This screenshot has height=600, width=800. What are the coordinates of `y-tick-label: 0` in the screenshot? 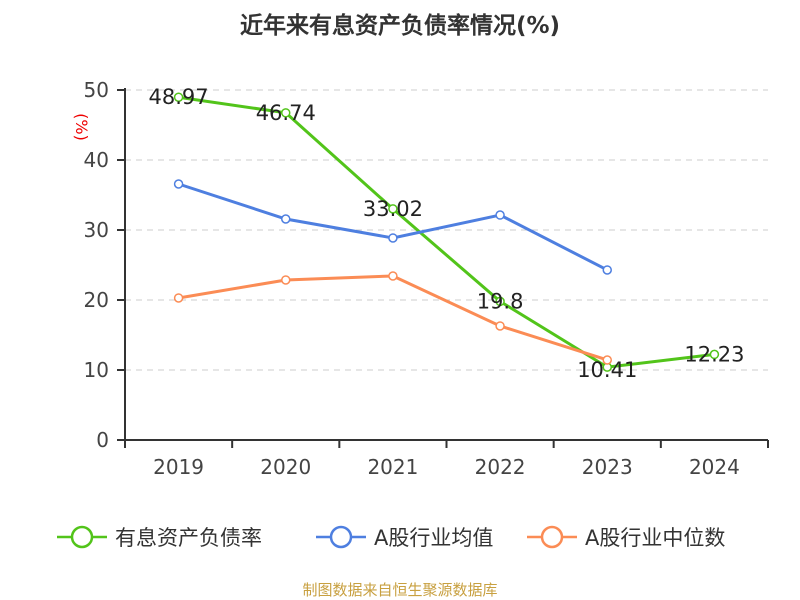 It's located at (102, 440).